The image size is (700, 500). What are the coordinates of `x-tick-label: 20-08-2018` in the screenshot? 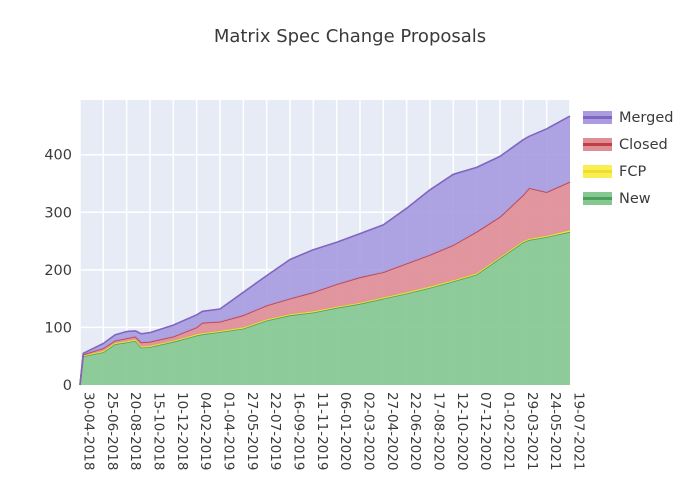 It's located at (135, 431).